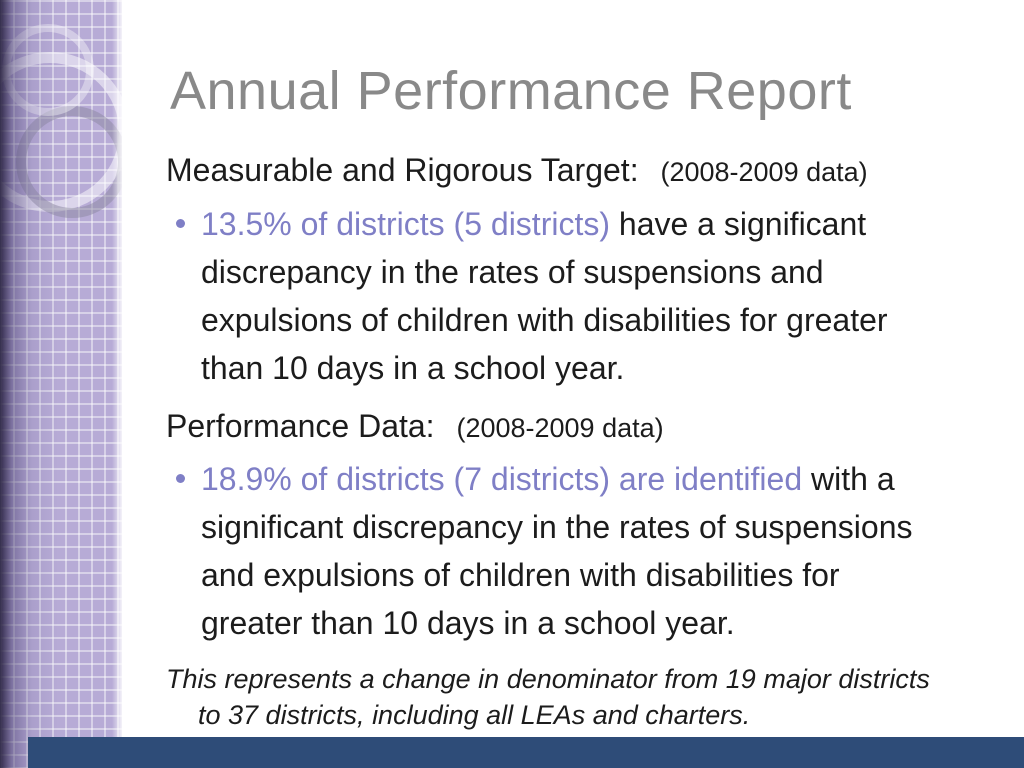  Describe the element at coordinates (48, 70) in the screenshot. I see `ring-ornament-small` at that location.